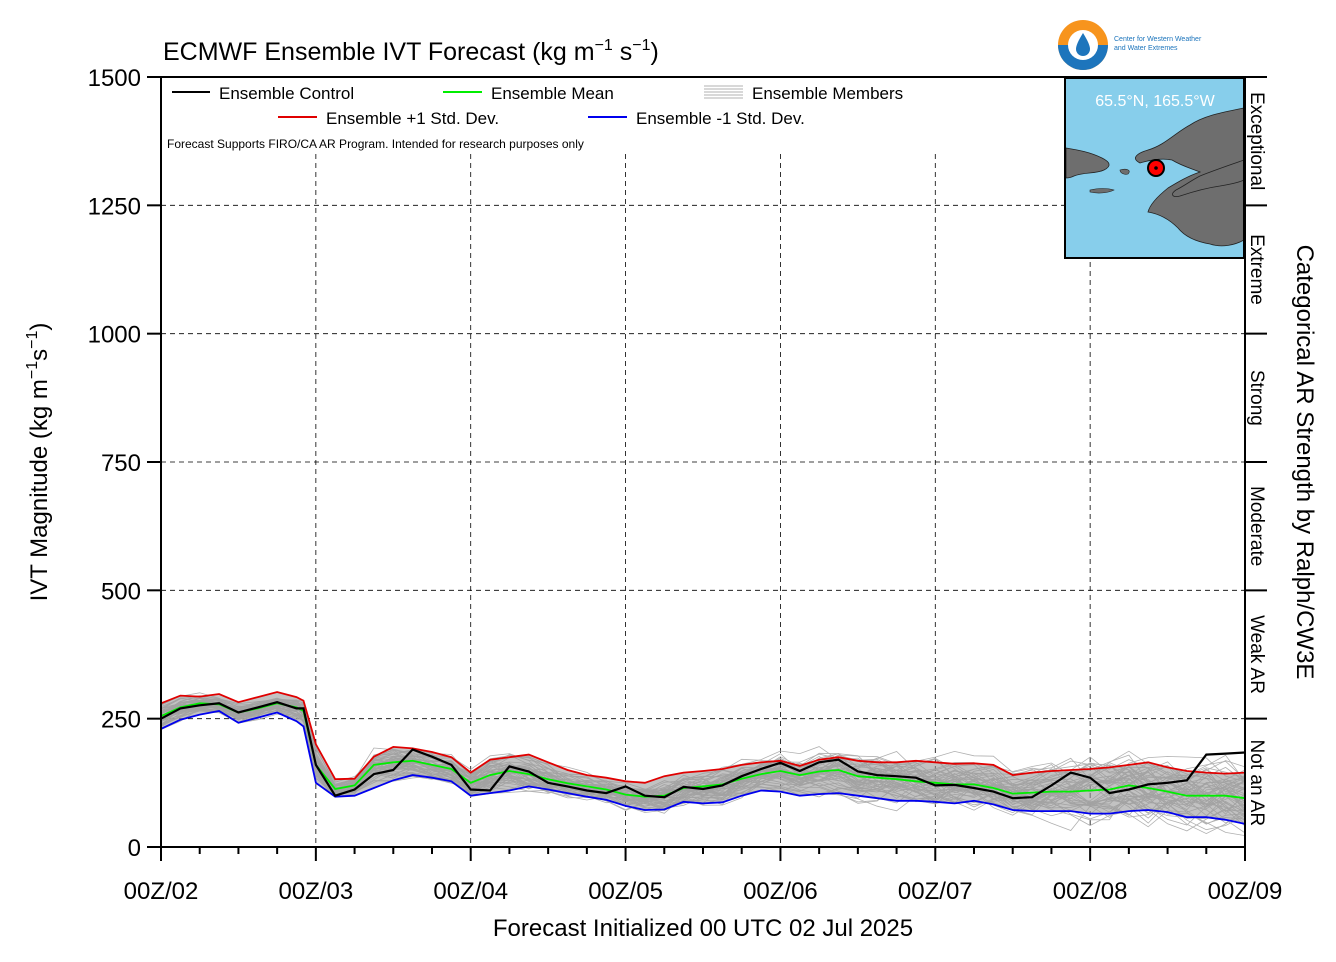 This screenshot has width=1336, height=962. Describe the element at coordinates (935, 891) in the screenshot. I see `x-tick-label: 00Z/07` at that location.